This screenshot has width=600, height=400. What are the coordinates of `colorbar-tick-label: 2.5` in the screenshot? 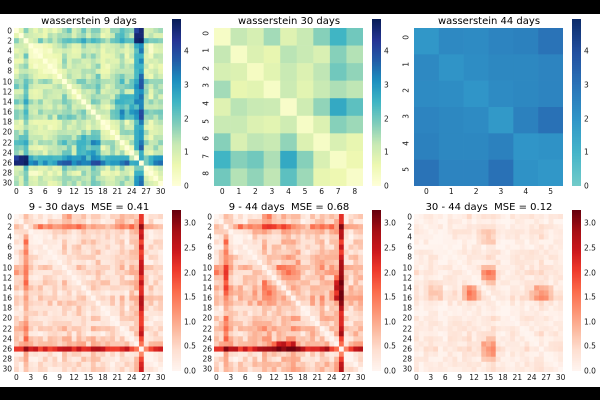 It's located at (190, 248).